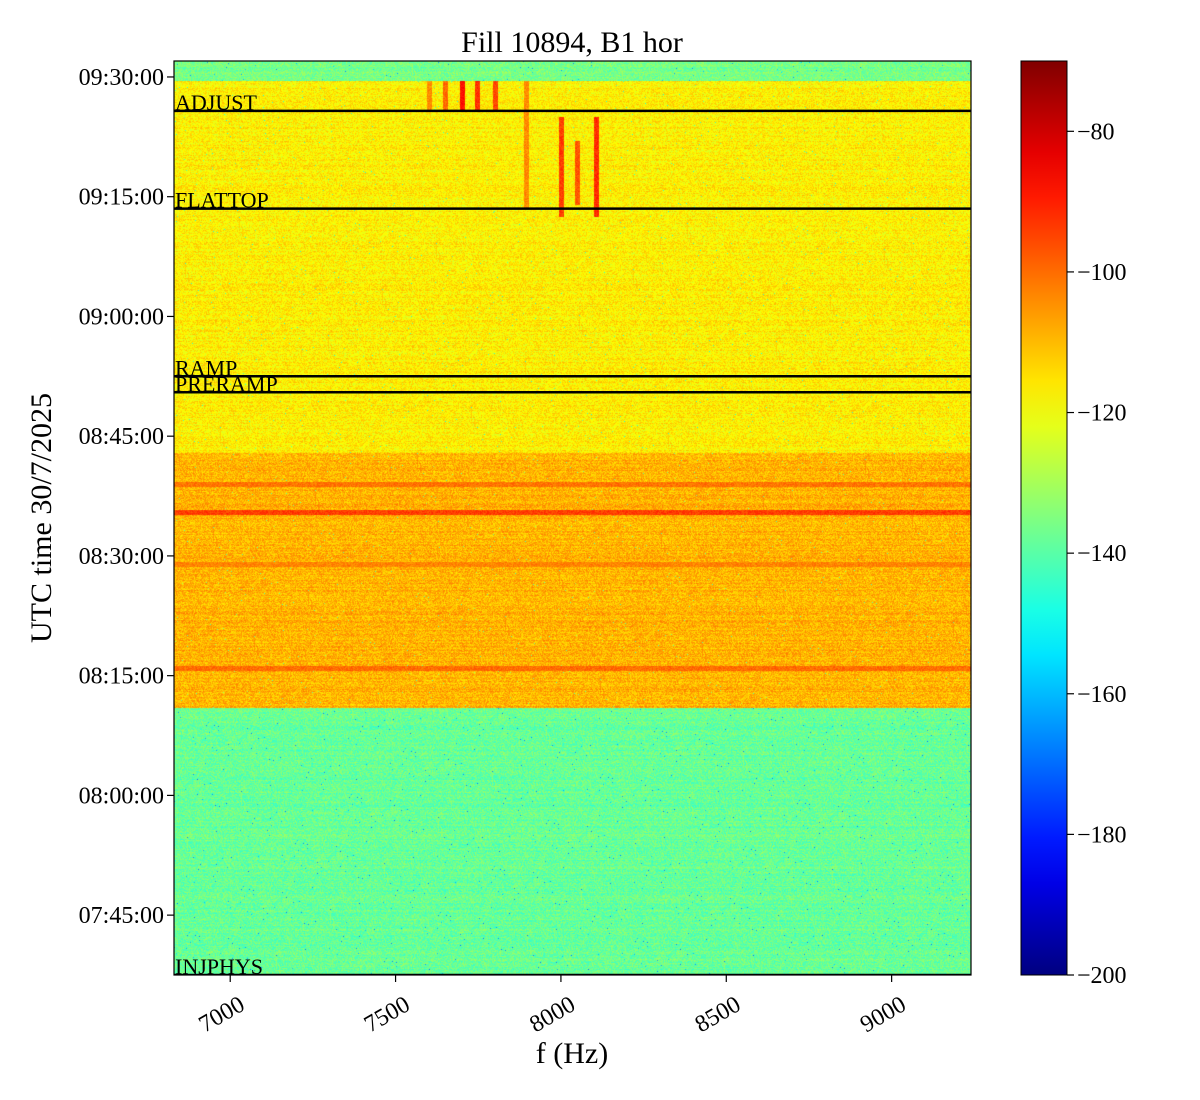 The height and width of the screenshot is (1100, 1200). What do you see at coordinates (121, 198) in the screenshot?
I see `y-tick-label: 09:15:00` at bounding box center [121, 198].